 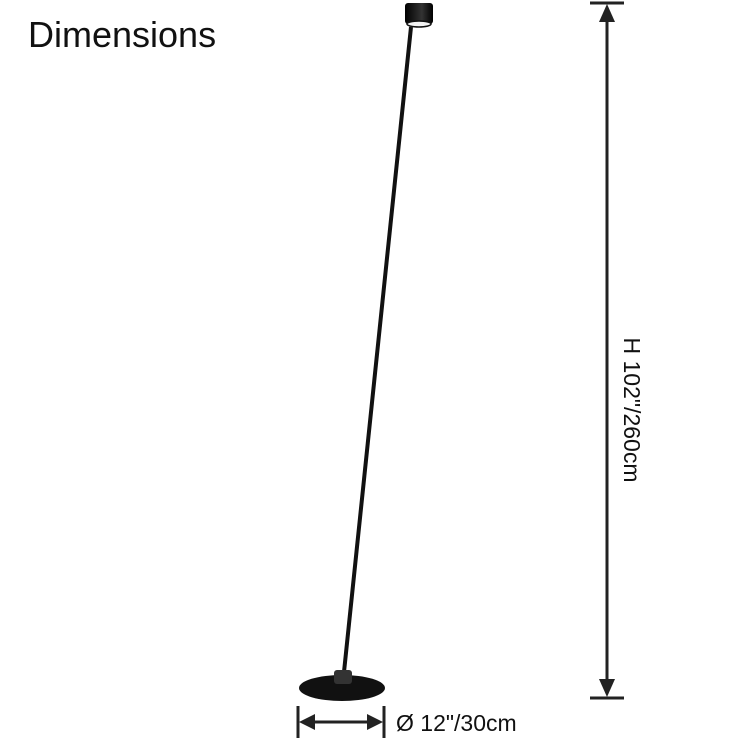 What do you see at coordinates (342, 688) in the screenshot?
I see `lamp-base` at bounding box center [342, 688].